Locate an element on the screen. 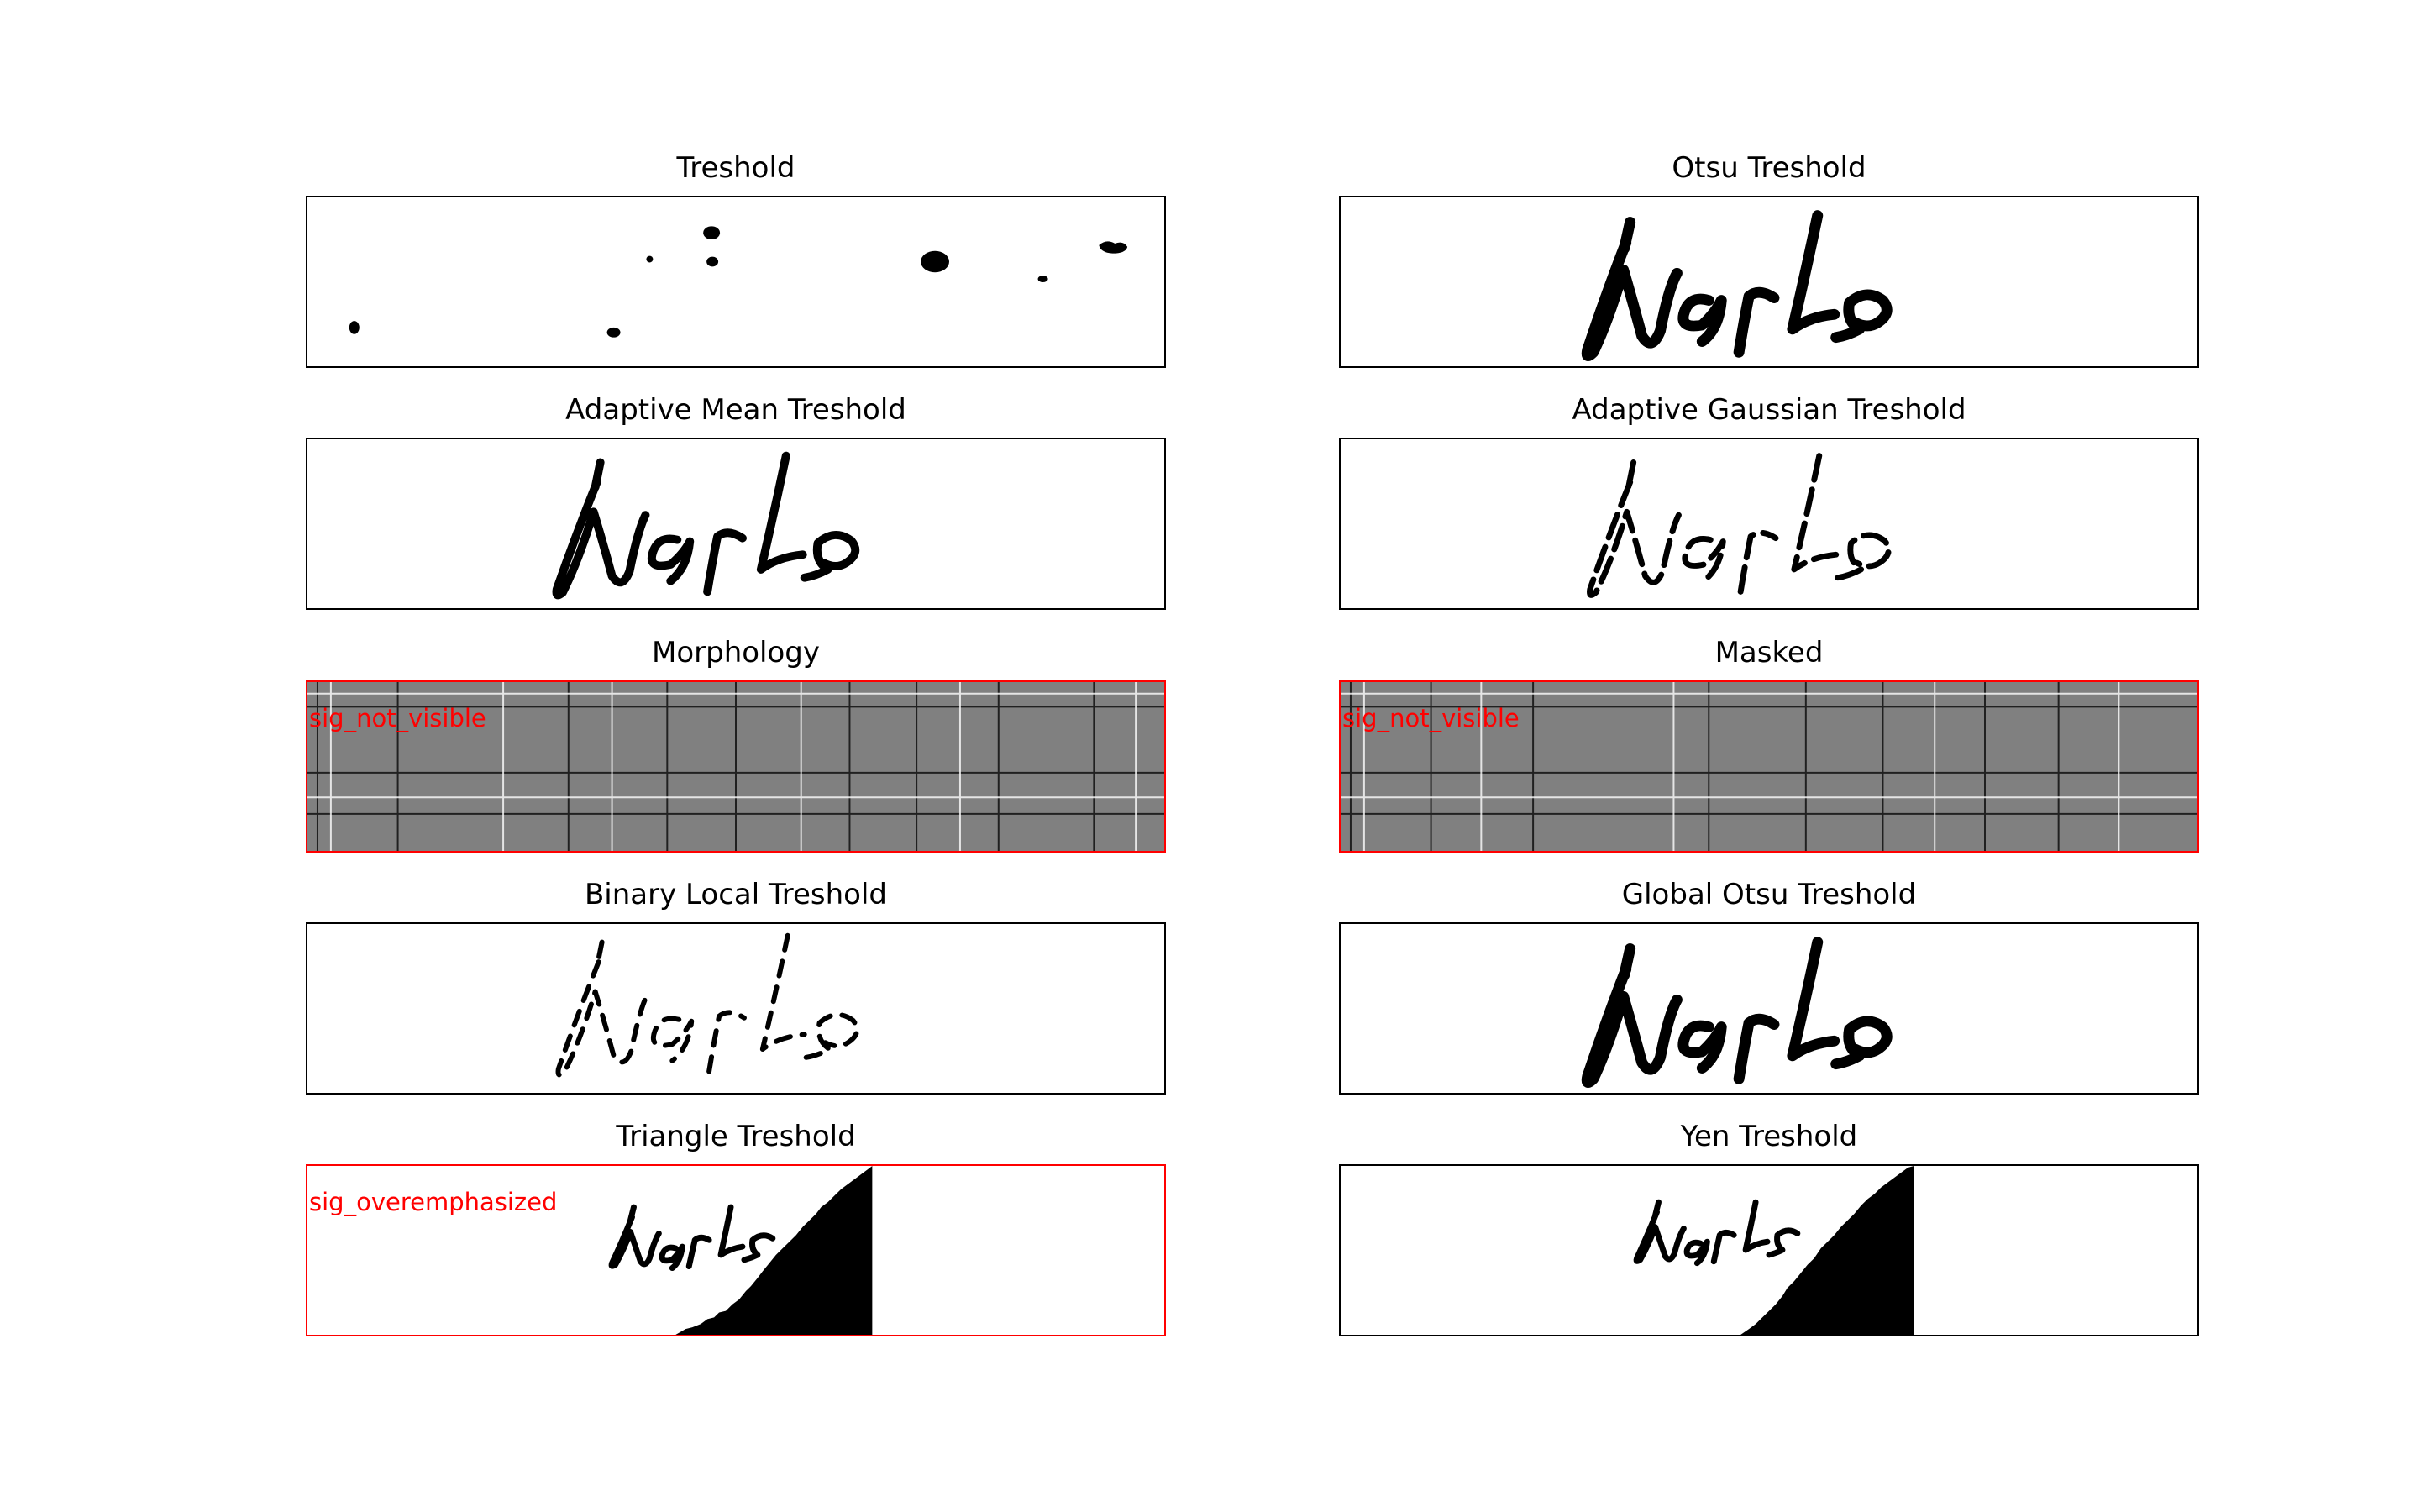 The height and width of the screenshot is (1512, 2436). panel-title: Adaptive Mean Treshold is located at coordinates (735, 410).